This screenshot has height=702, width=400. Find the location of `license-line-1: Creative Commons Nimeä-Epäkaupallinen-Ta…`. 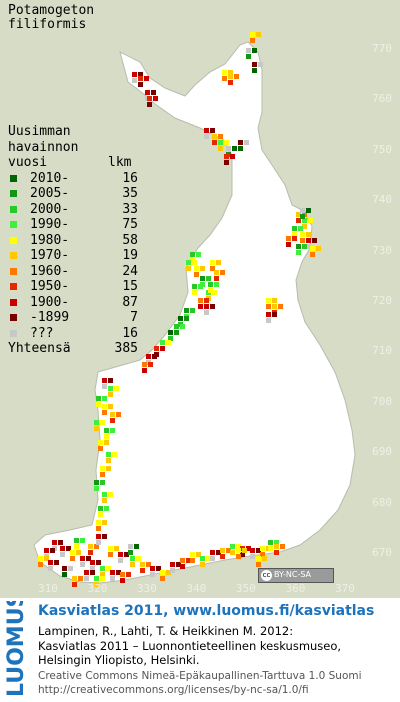

license-line-1: Creative Commons Nimeä-Epäkaupallinen-Ta… is located at coordinates (200, 676).